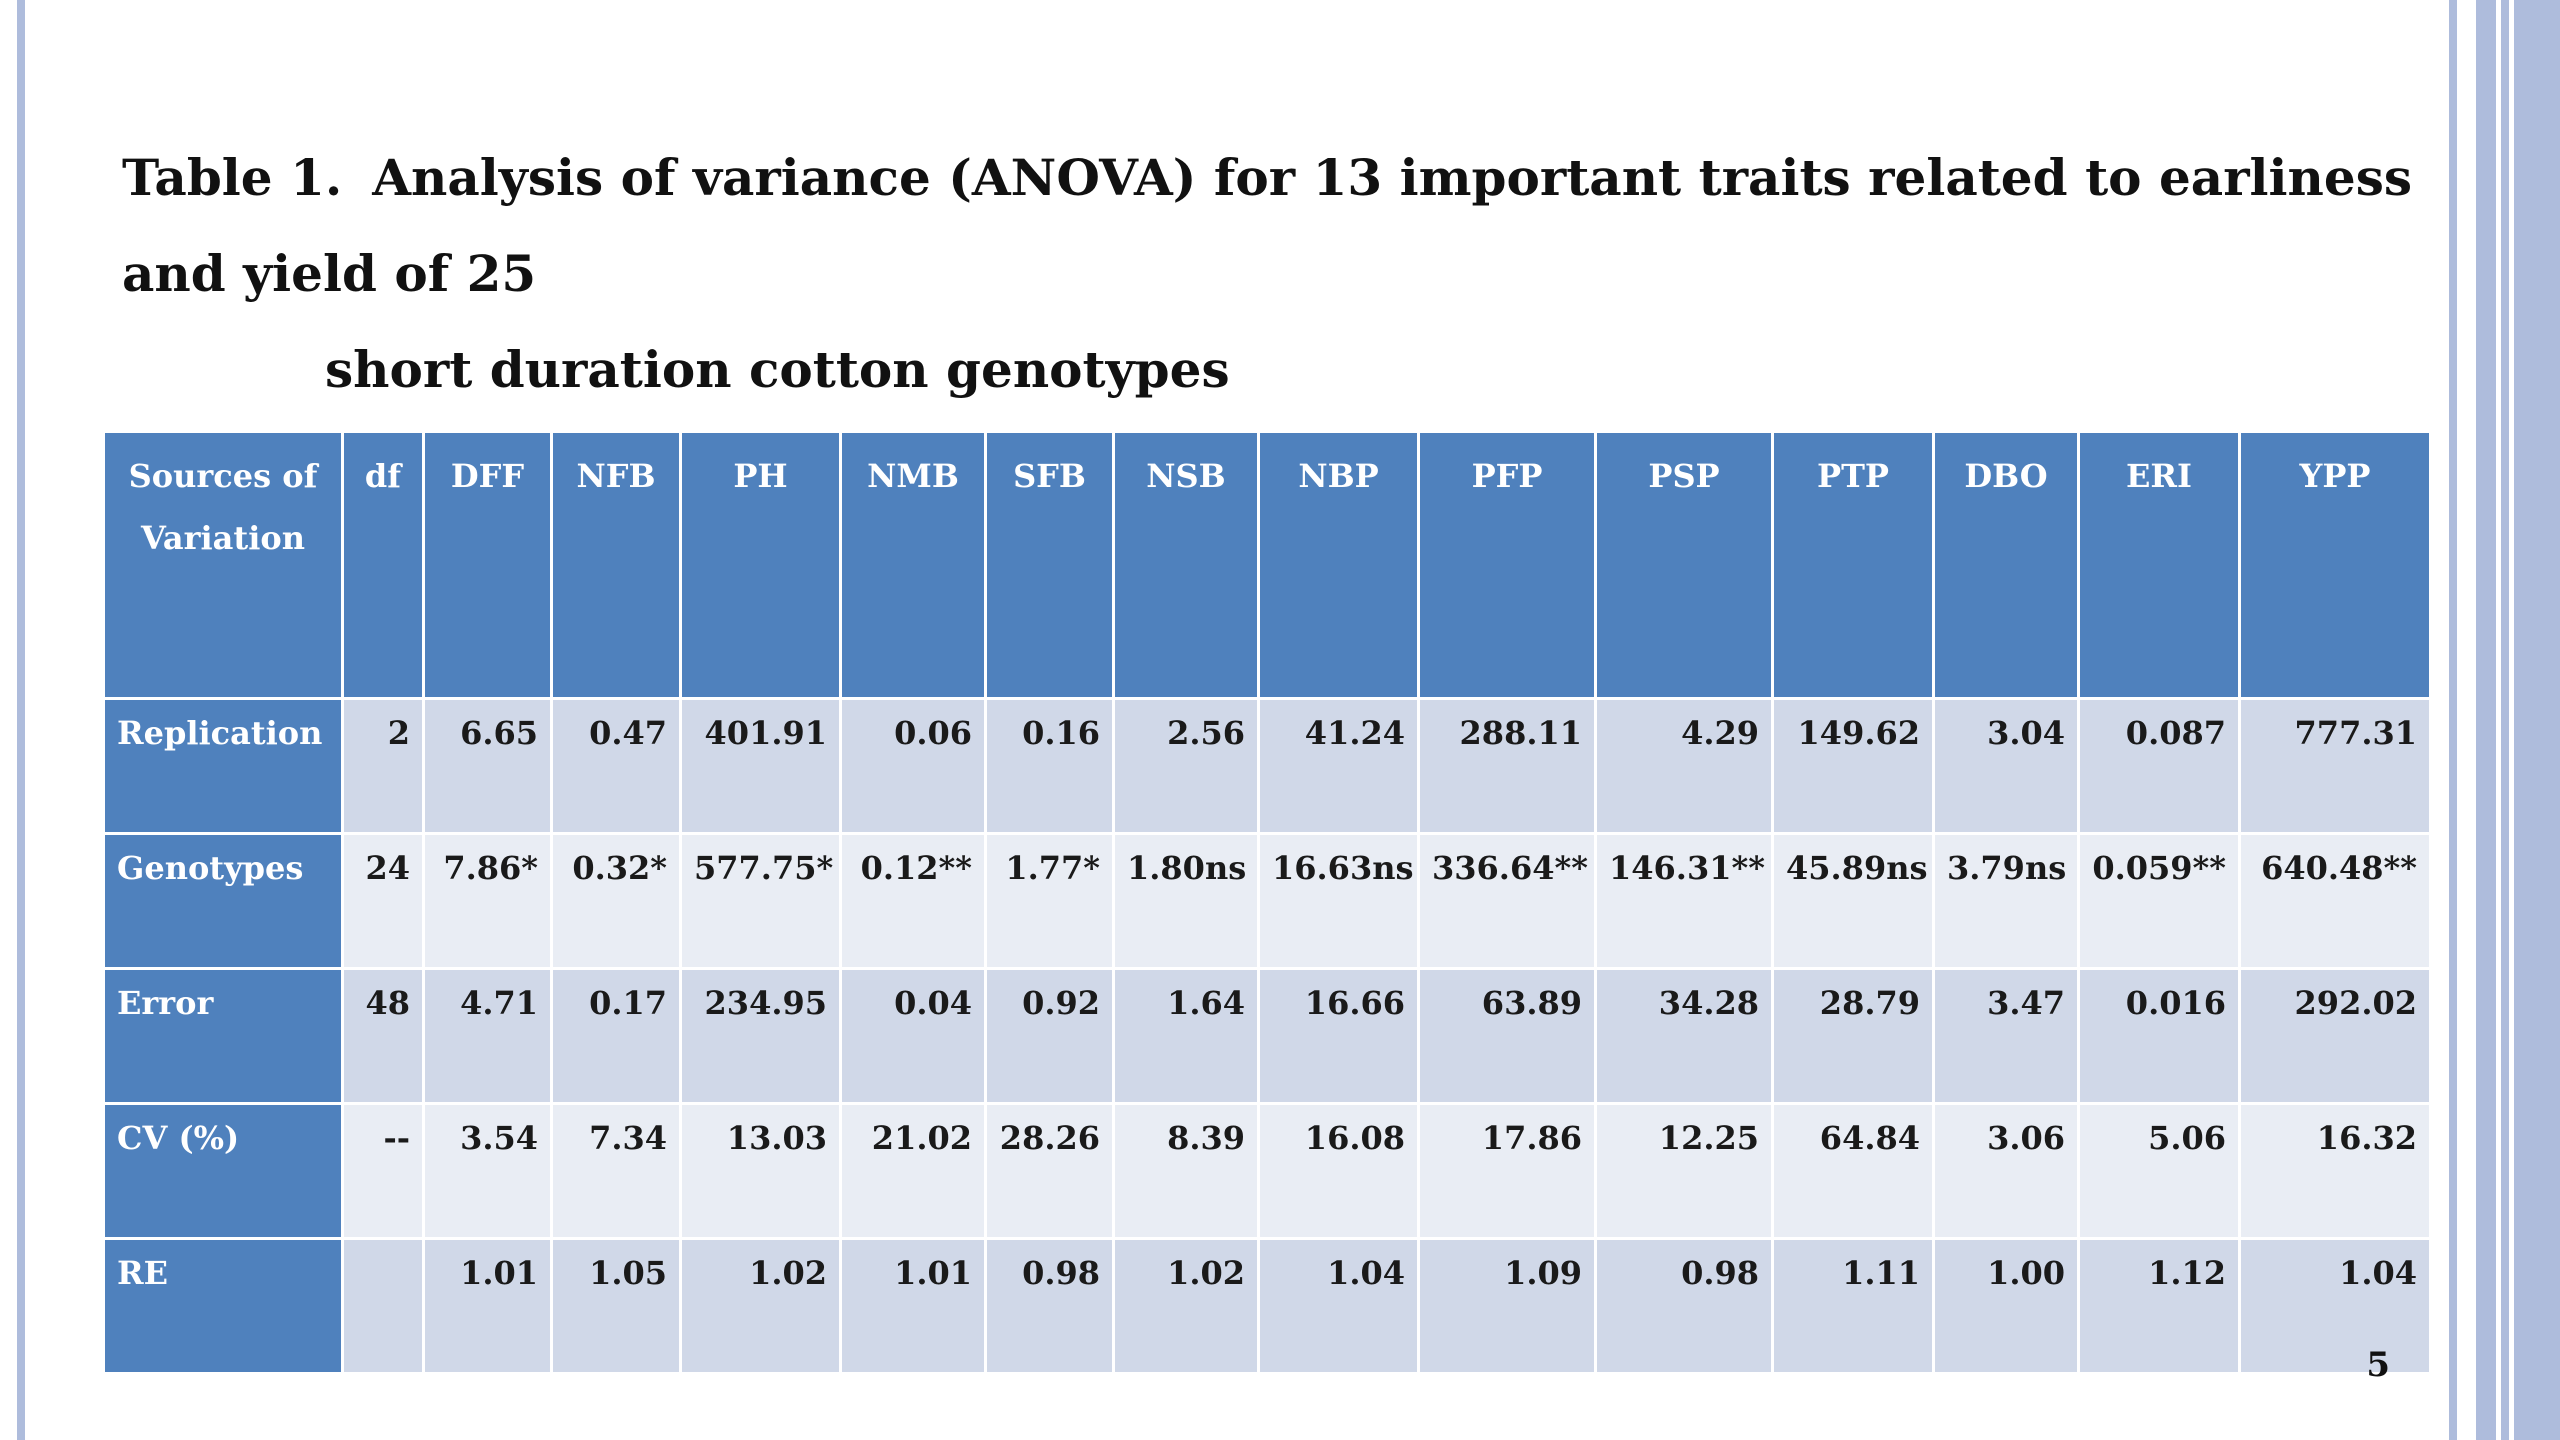  Describe the element at coordinates (616, 766) in the screenshot. I see `table-cell: 0.47` at that location.